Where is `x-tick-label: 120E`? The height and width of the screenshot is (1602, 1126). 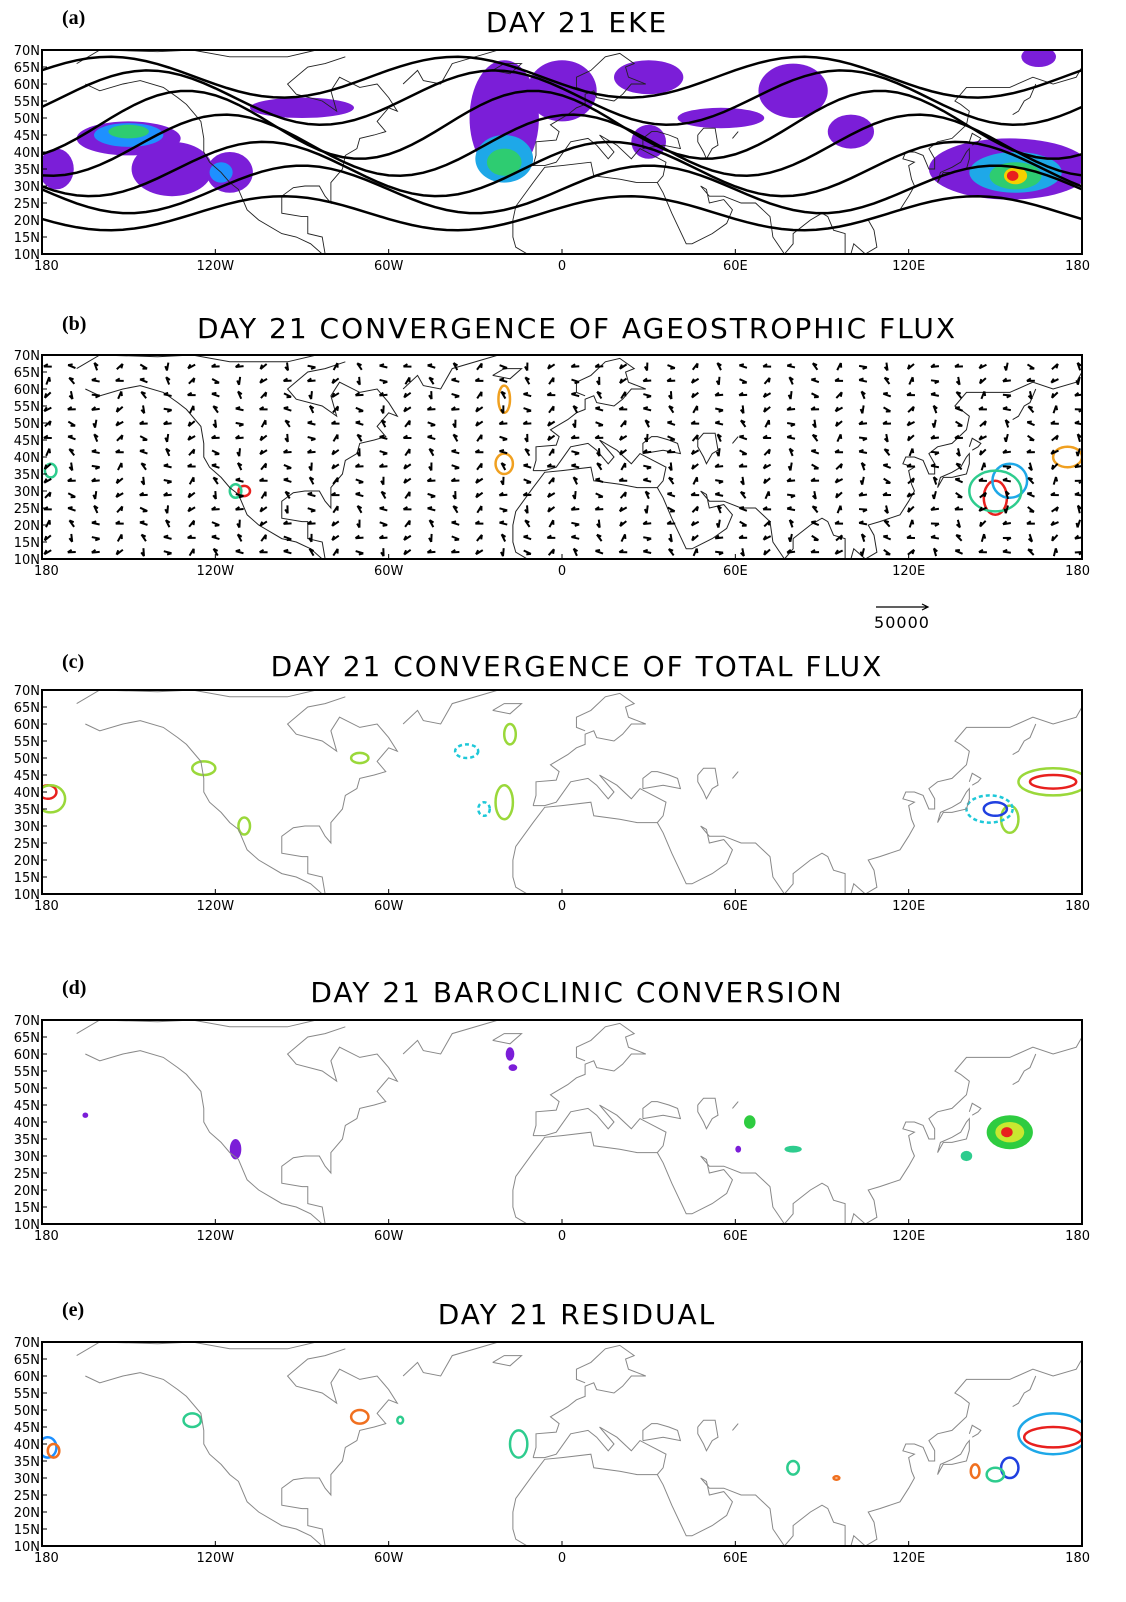
x-tick-label: 120E is located at coordinates (908, 266).